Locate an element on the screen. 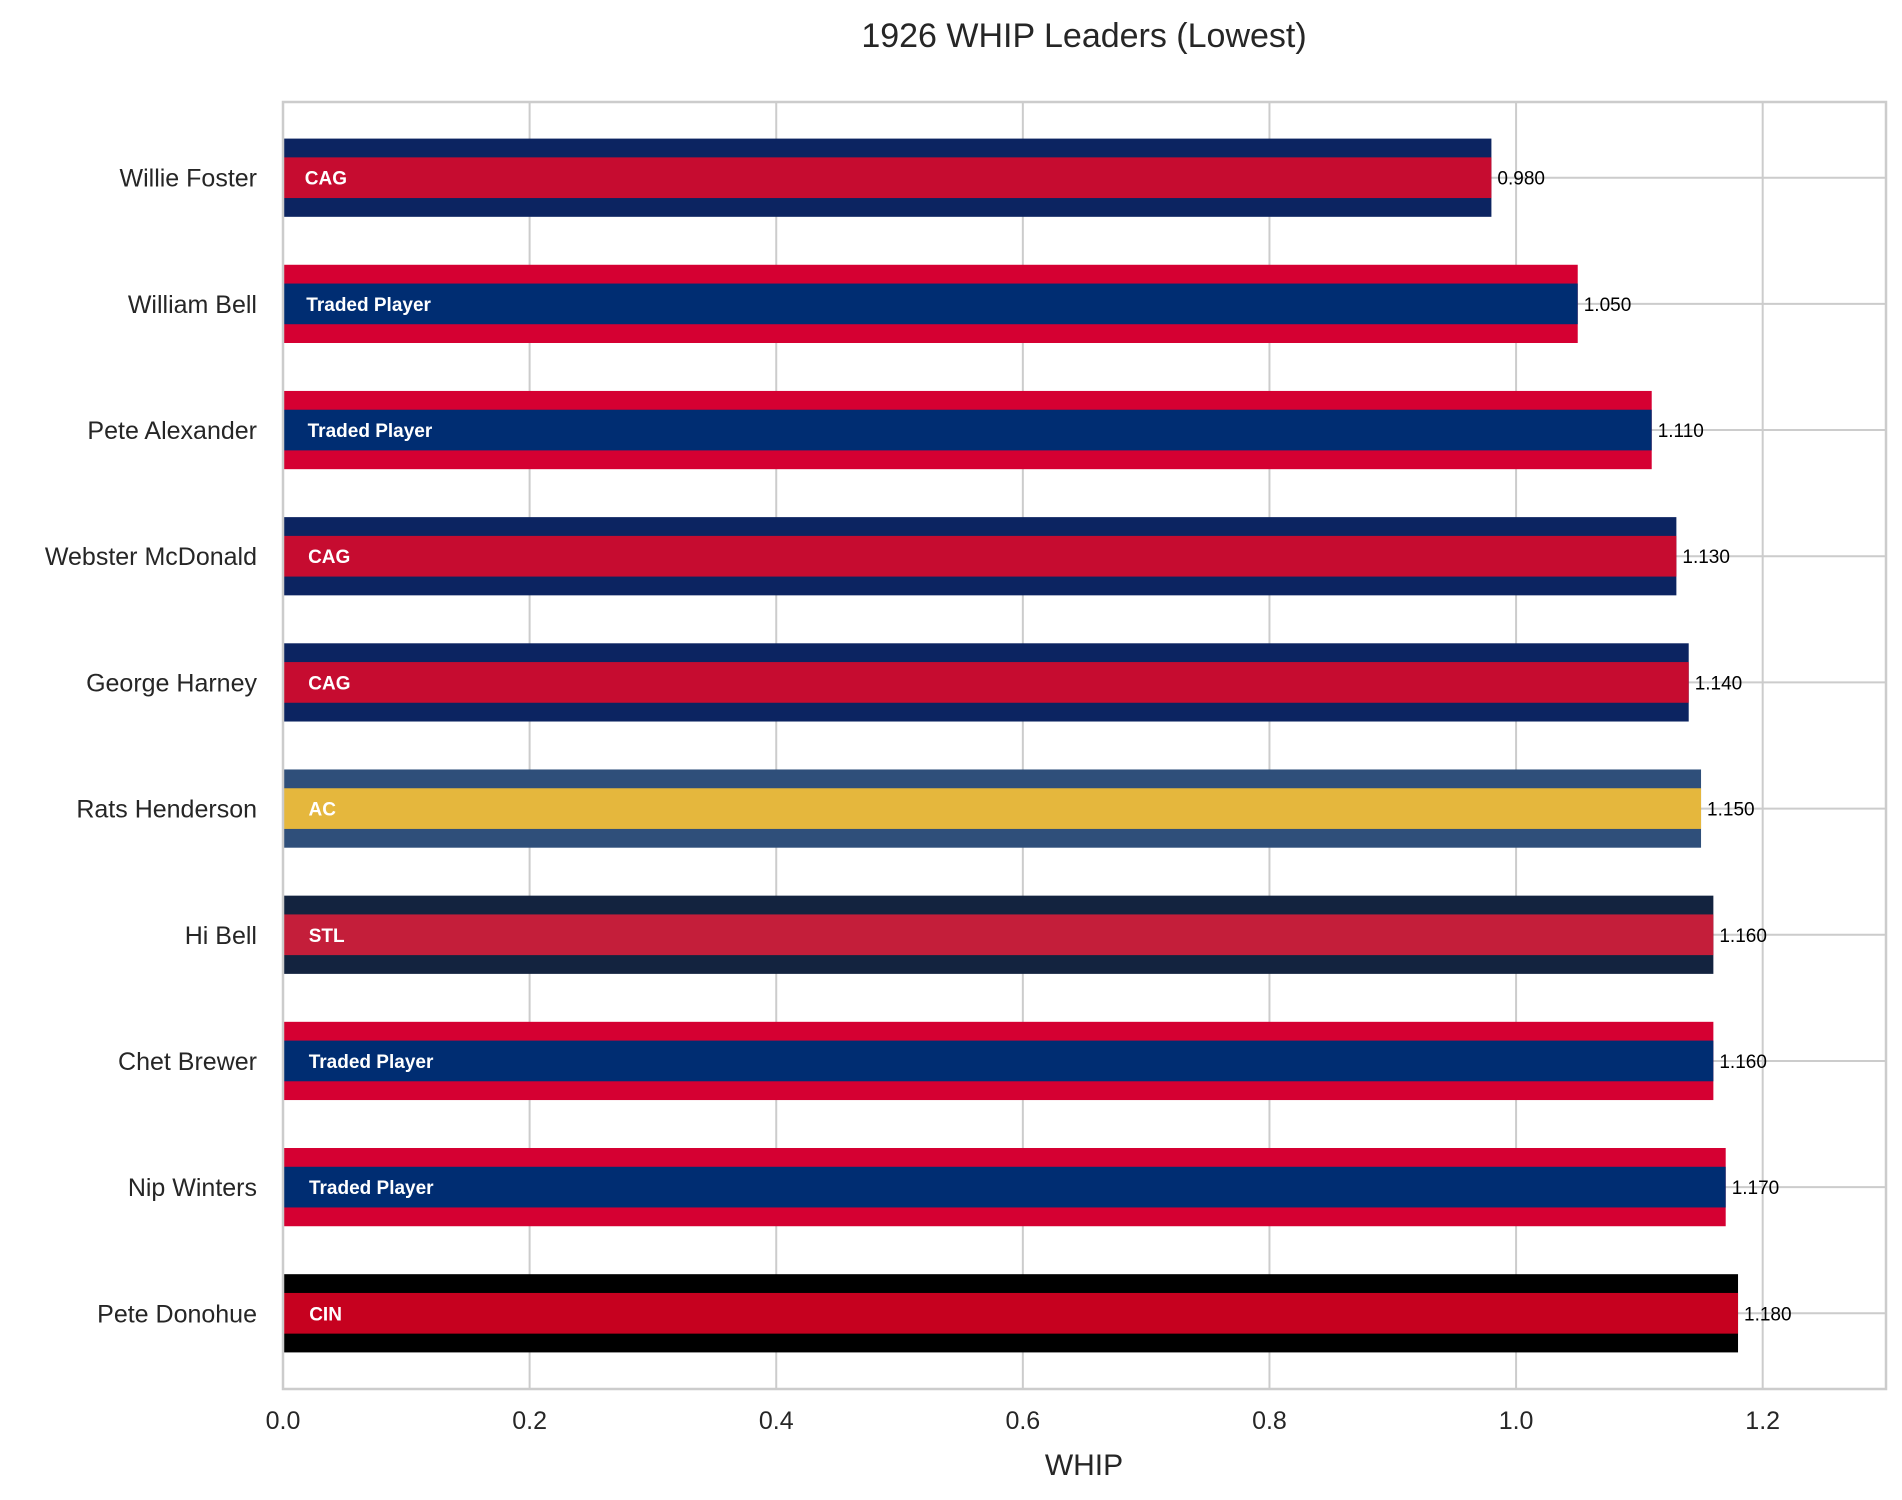 Image resolution: width=1902 pixels, height=1500 pixels. y-tick-label: Chet Brewer is located at coordinates (187, 1062).